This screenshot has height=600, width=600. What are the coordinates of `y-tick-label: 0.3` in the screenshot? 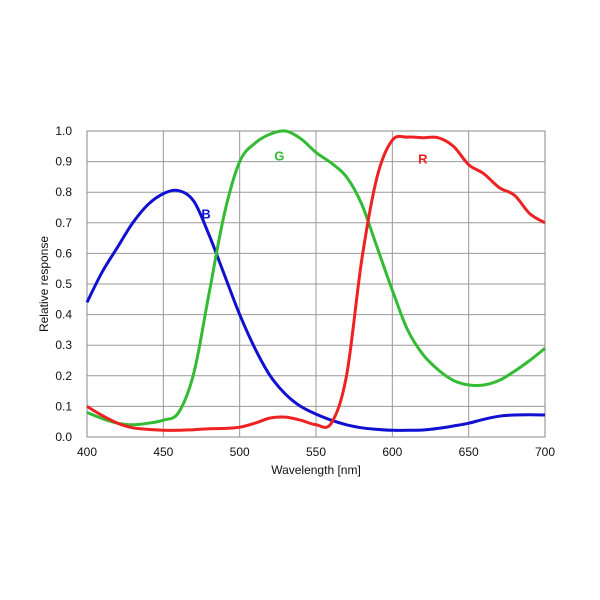 It's located at (63, 345).